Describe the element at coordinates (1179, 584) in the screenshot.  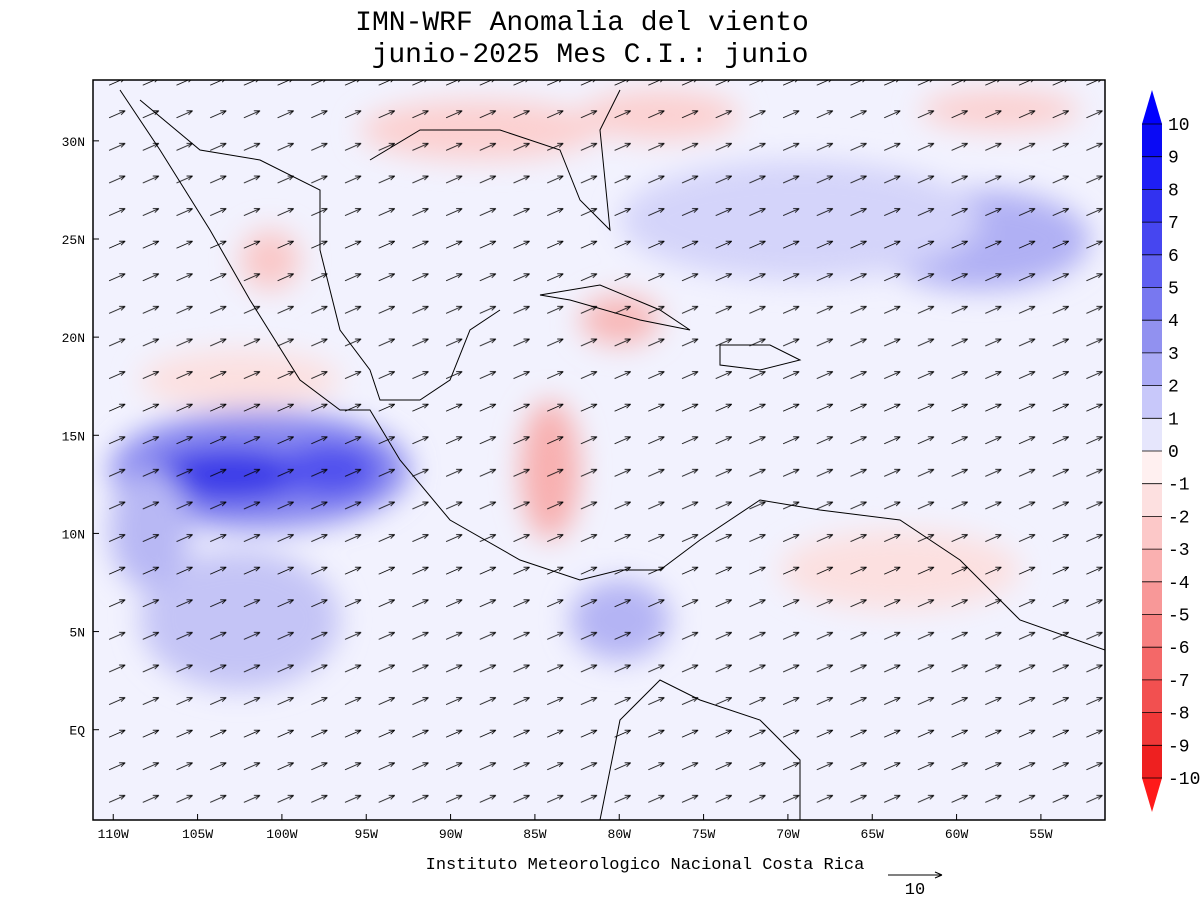
I see `colorbar-label: -4` at that location.